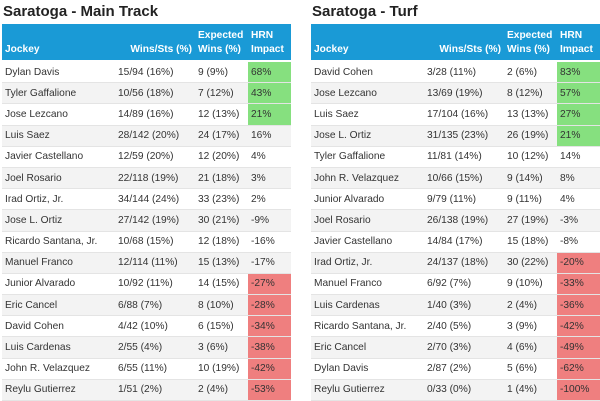  Describe the element at coordinates (269, 390) in the screenshot. I see `hrn-cell: -53%` at that location.